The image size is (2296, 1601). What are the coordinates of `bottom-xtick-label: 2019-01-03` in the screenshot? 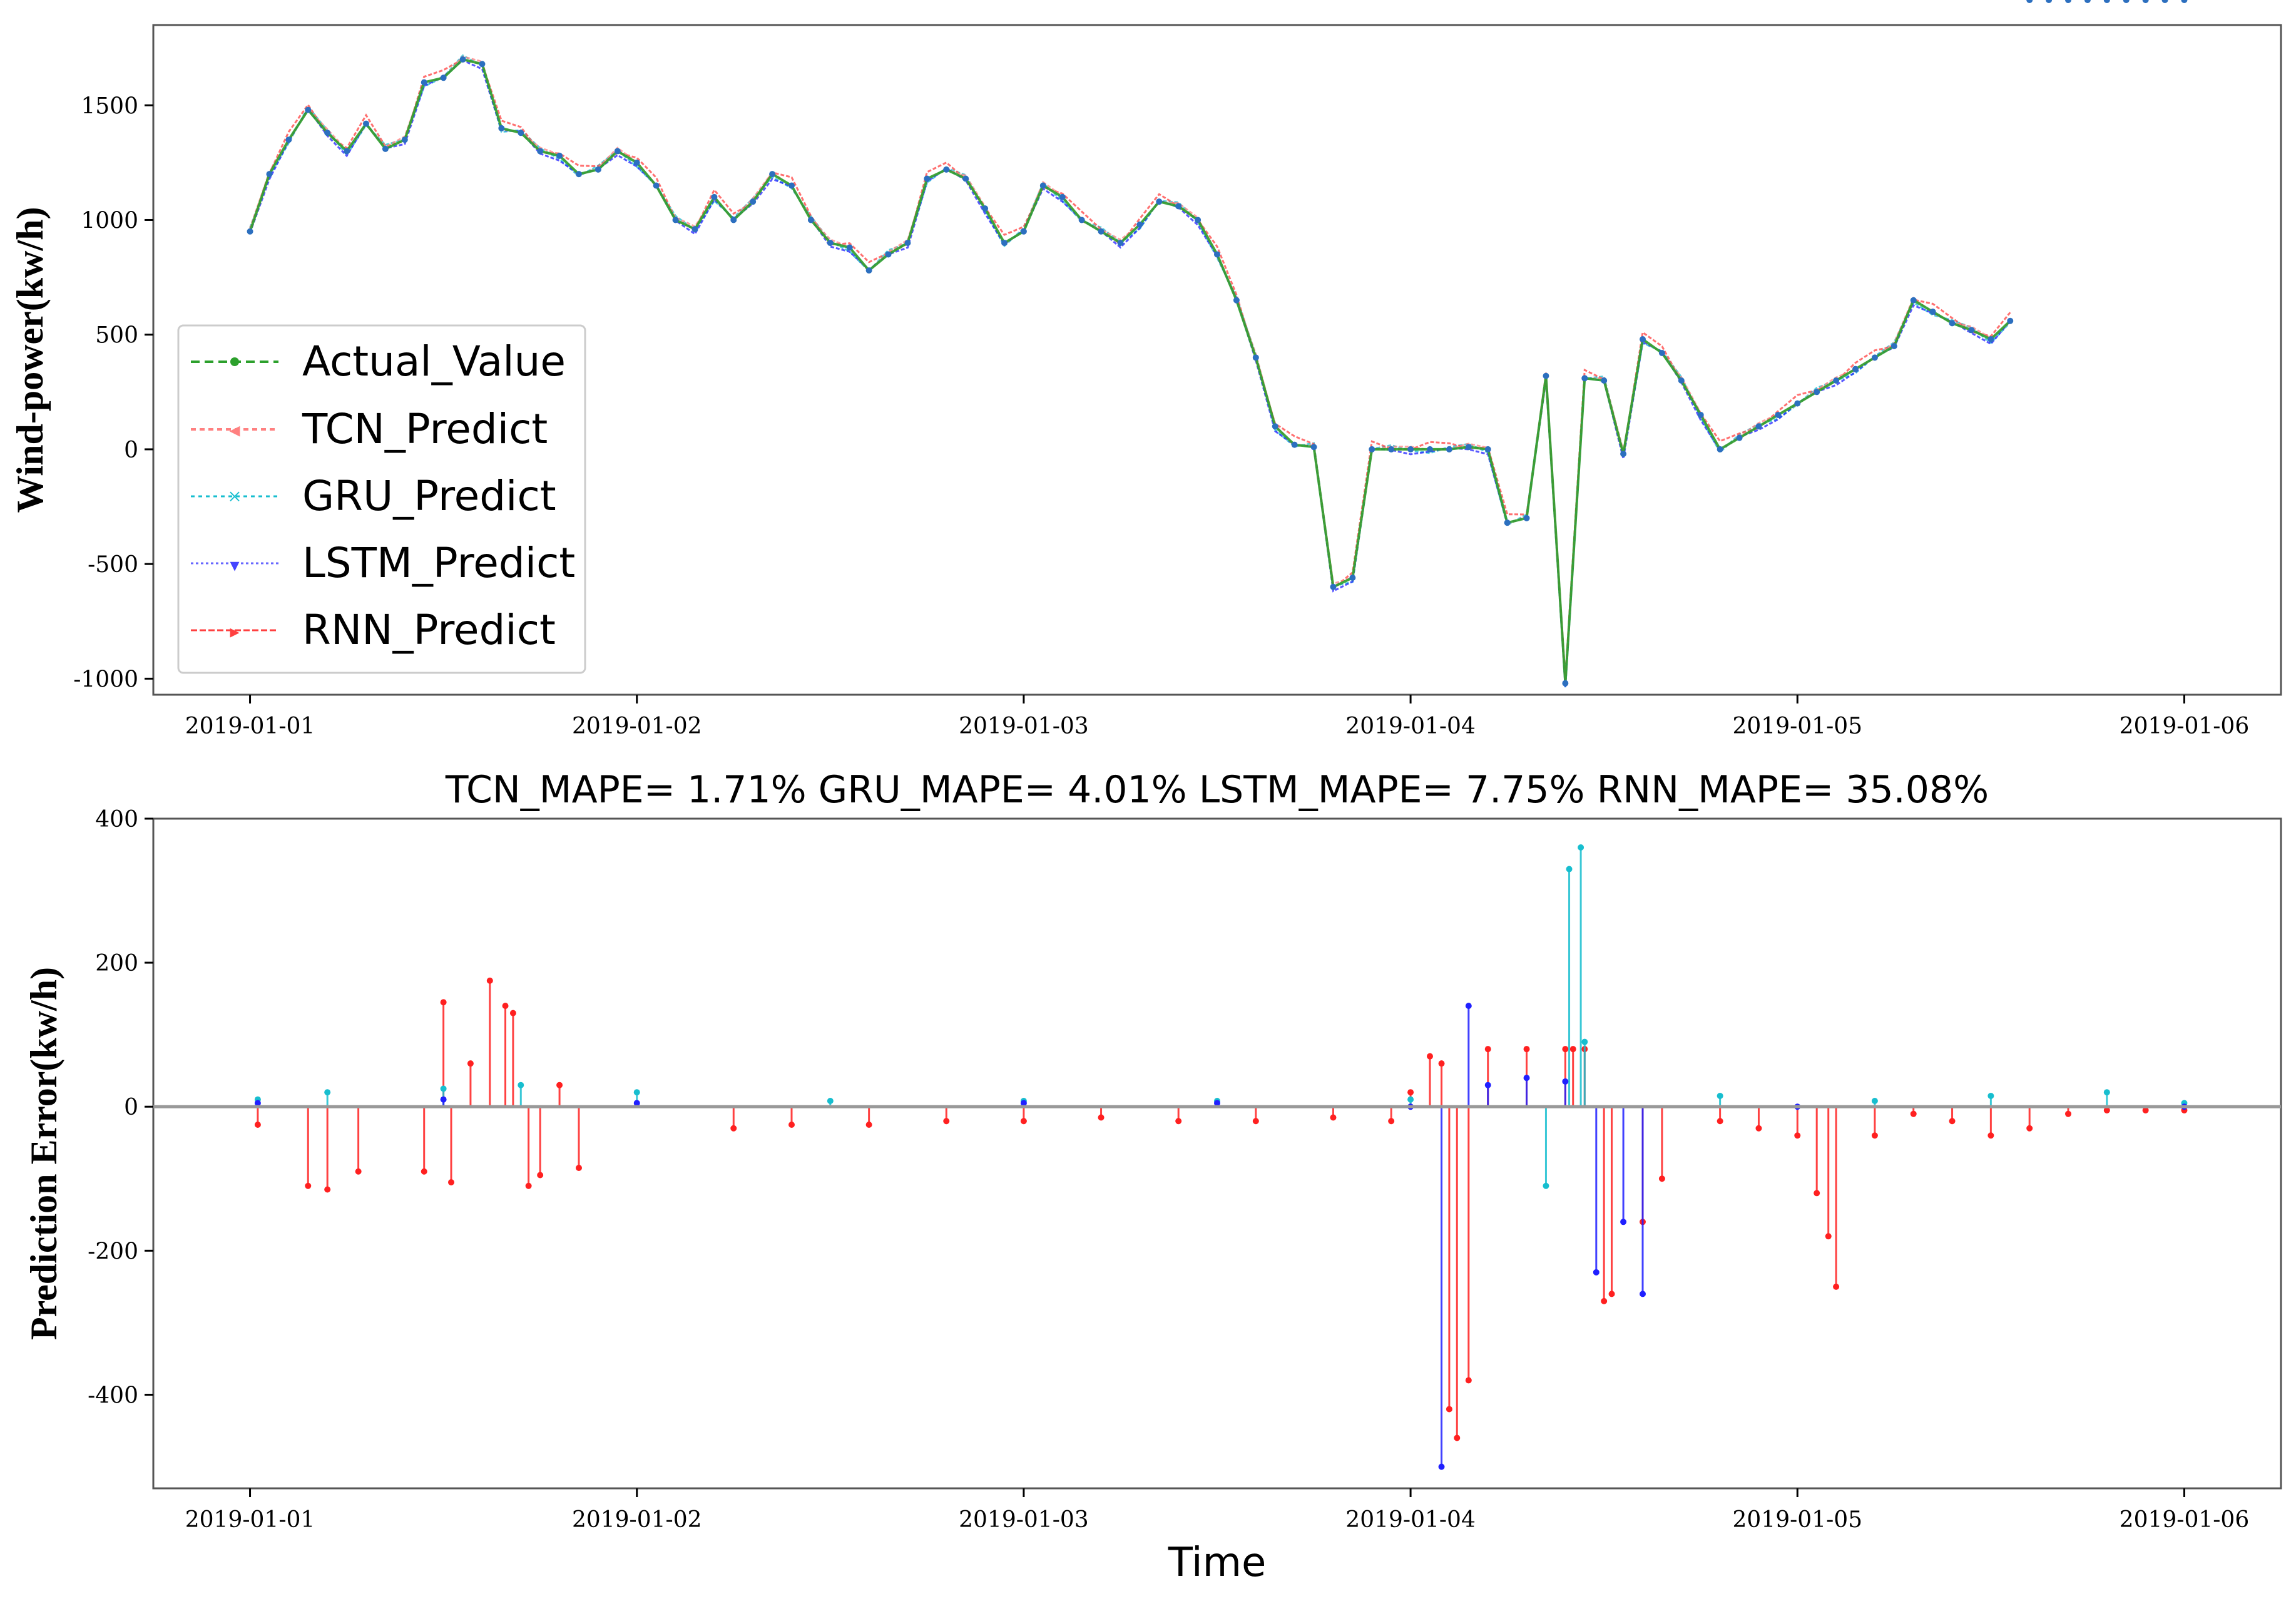 It's located at (1024, 1520).